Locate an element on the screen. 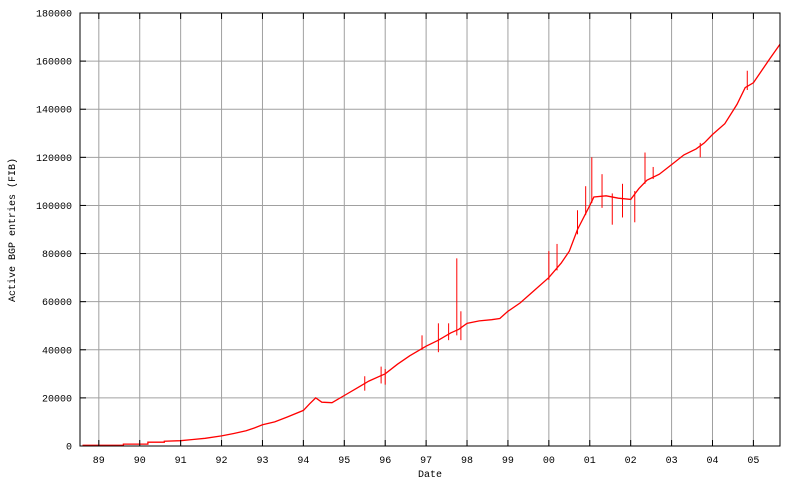 The image size is (800, 485). y-tick-label: 0 is located at coordinates (69, 448).